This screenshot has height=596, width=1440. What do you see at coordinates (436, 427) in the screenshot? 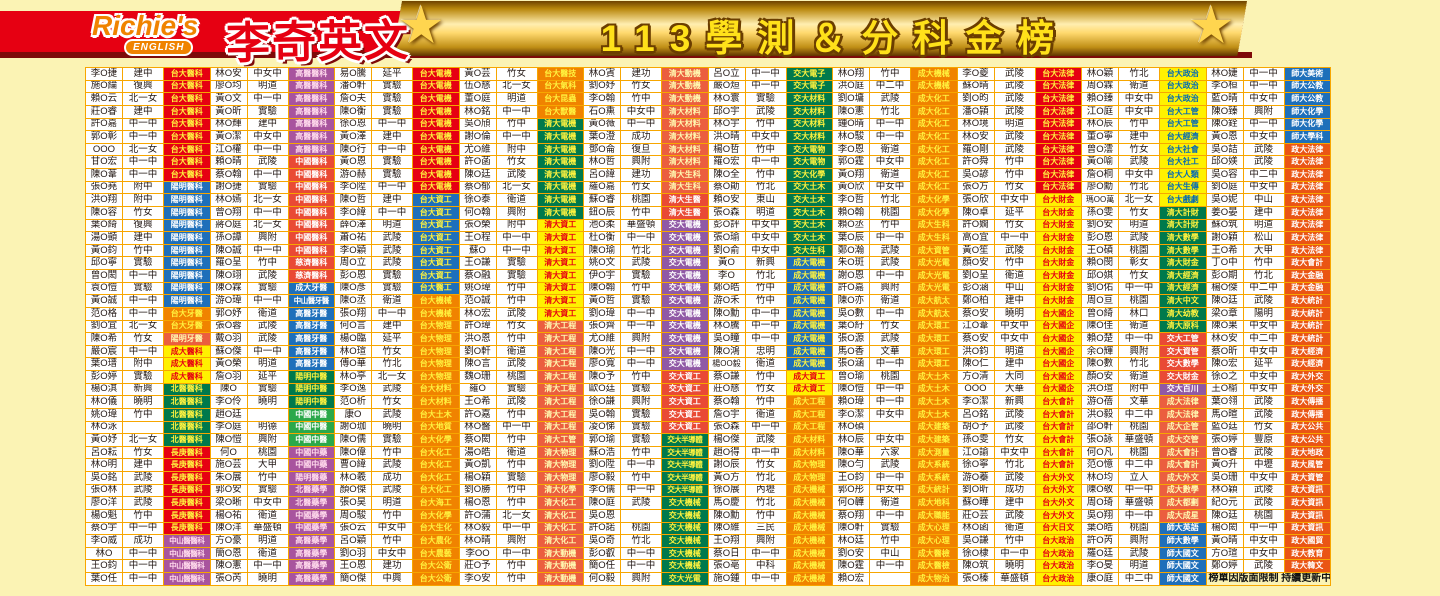
I see `department-cell: 台大地質` at bounding box center [436, 427].